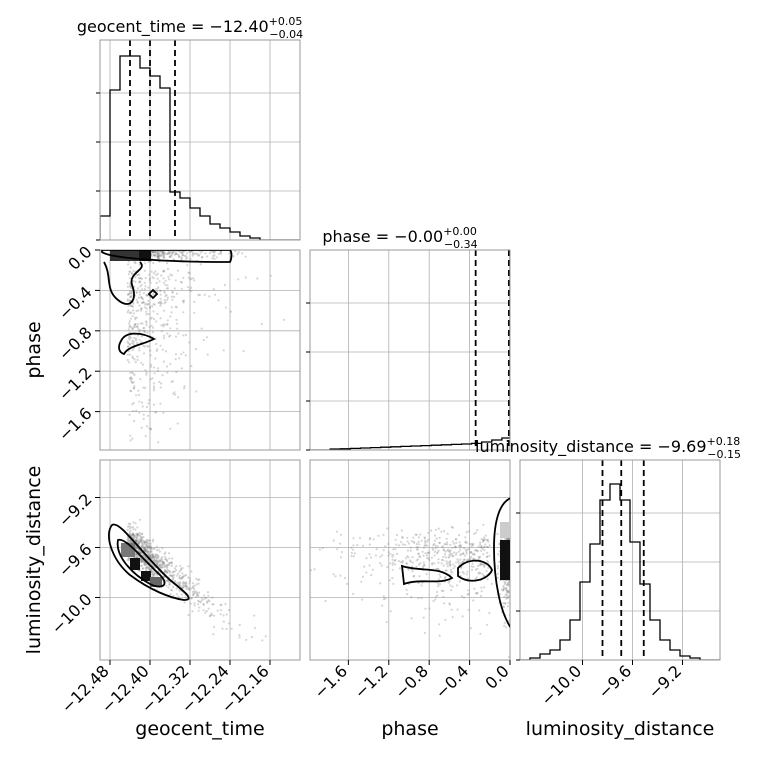 Image resolution: width=760 pixels, height=760 pixels. What do you see at coordinates (475, 570) in the screenshot?
I see `contour-2sigma` at bounding box center [475, 570].